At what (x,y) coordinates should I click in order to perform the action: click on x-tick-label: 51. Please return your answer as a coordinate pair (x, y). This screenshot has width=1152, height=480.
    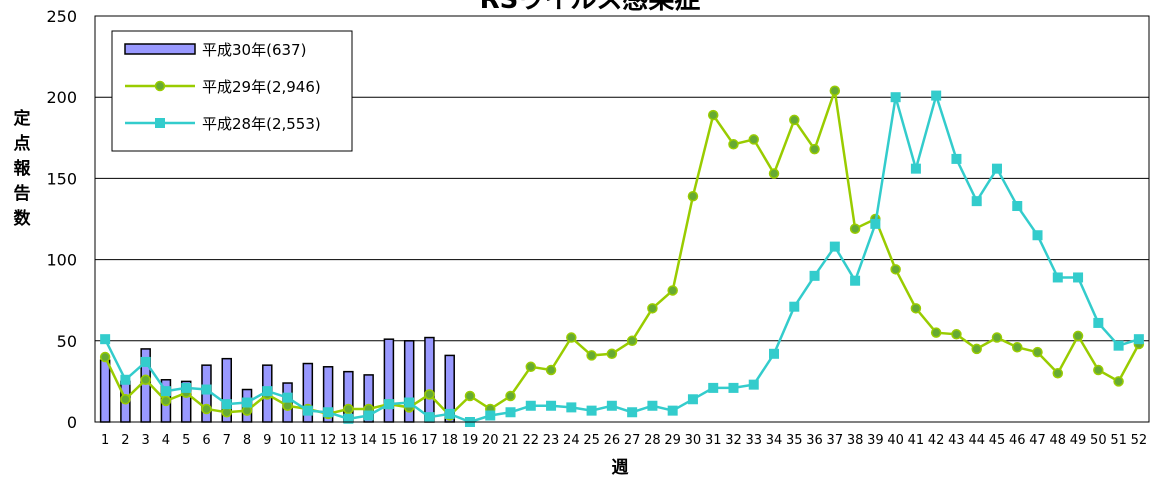
    Looking at the image, I should click on (1118, 440).